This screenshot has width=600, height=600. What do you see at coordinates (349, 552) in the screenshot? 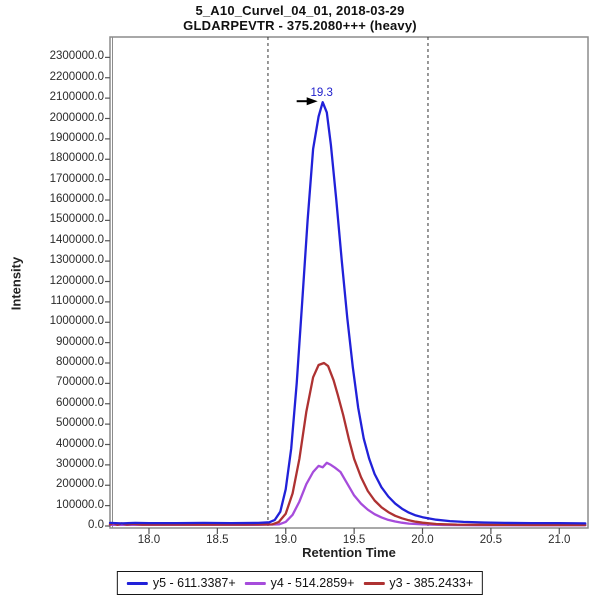
I see `x-axis-label: Retention Time` at bounding box center [349, 552].